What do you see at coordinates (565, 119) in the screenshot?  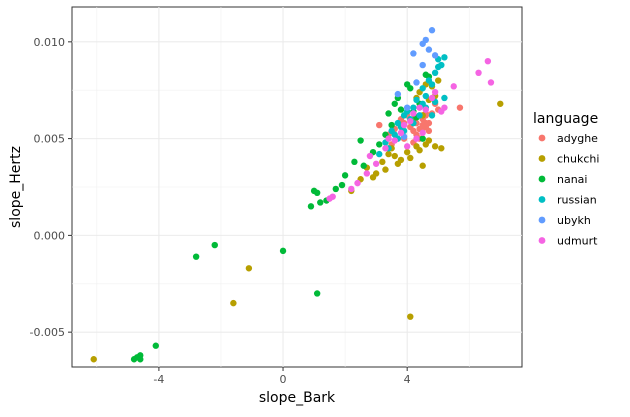 I see `legend-title: language` at bounding box center [565, 119].